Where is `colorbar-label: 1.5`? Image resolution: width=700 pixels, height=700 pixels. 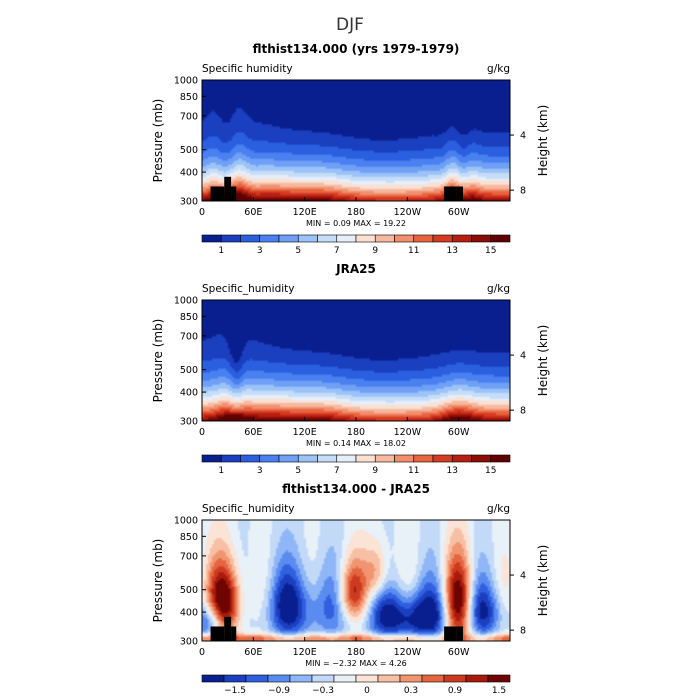
colorbar-label: 1.5 is located at coordinates (499, 691).